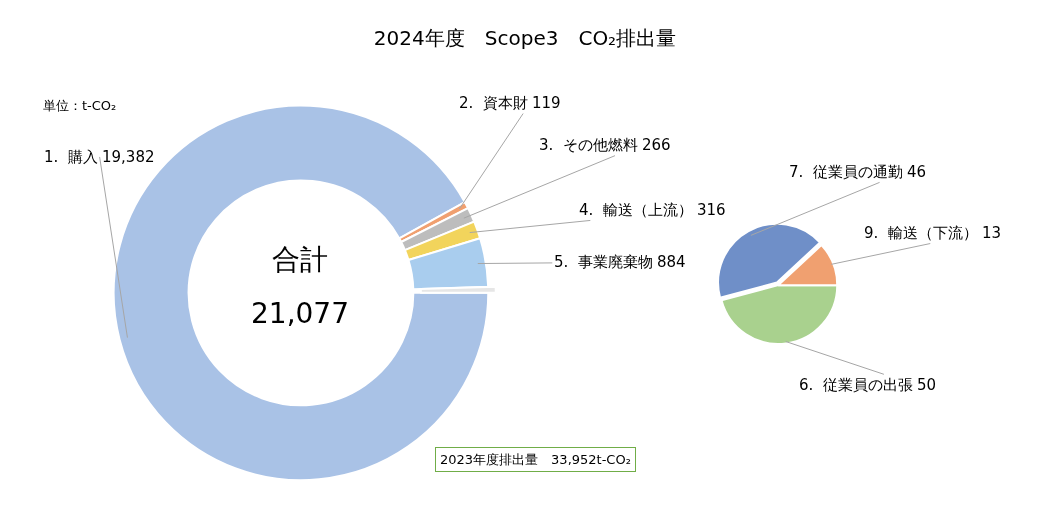 The height and width of the screenshot is (523, 1050). Describe the element at coordinates (921, 233) in the screenshot. I see `slice-label: 9. 輸送（下流）` at that location.